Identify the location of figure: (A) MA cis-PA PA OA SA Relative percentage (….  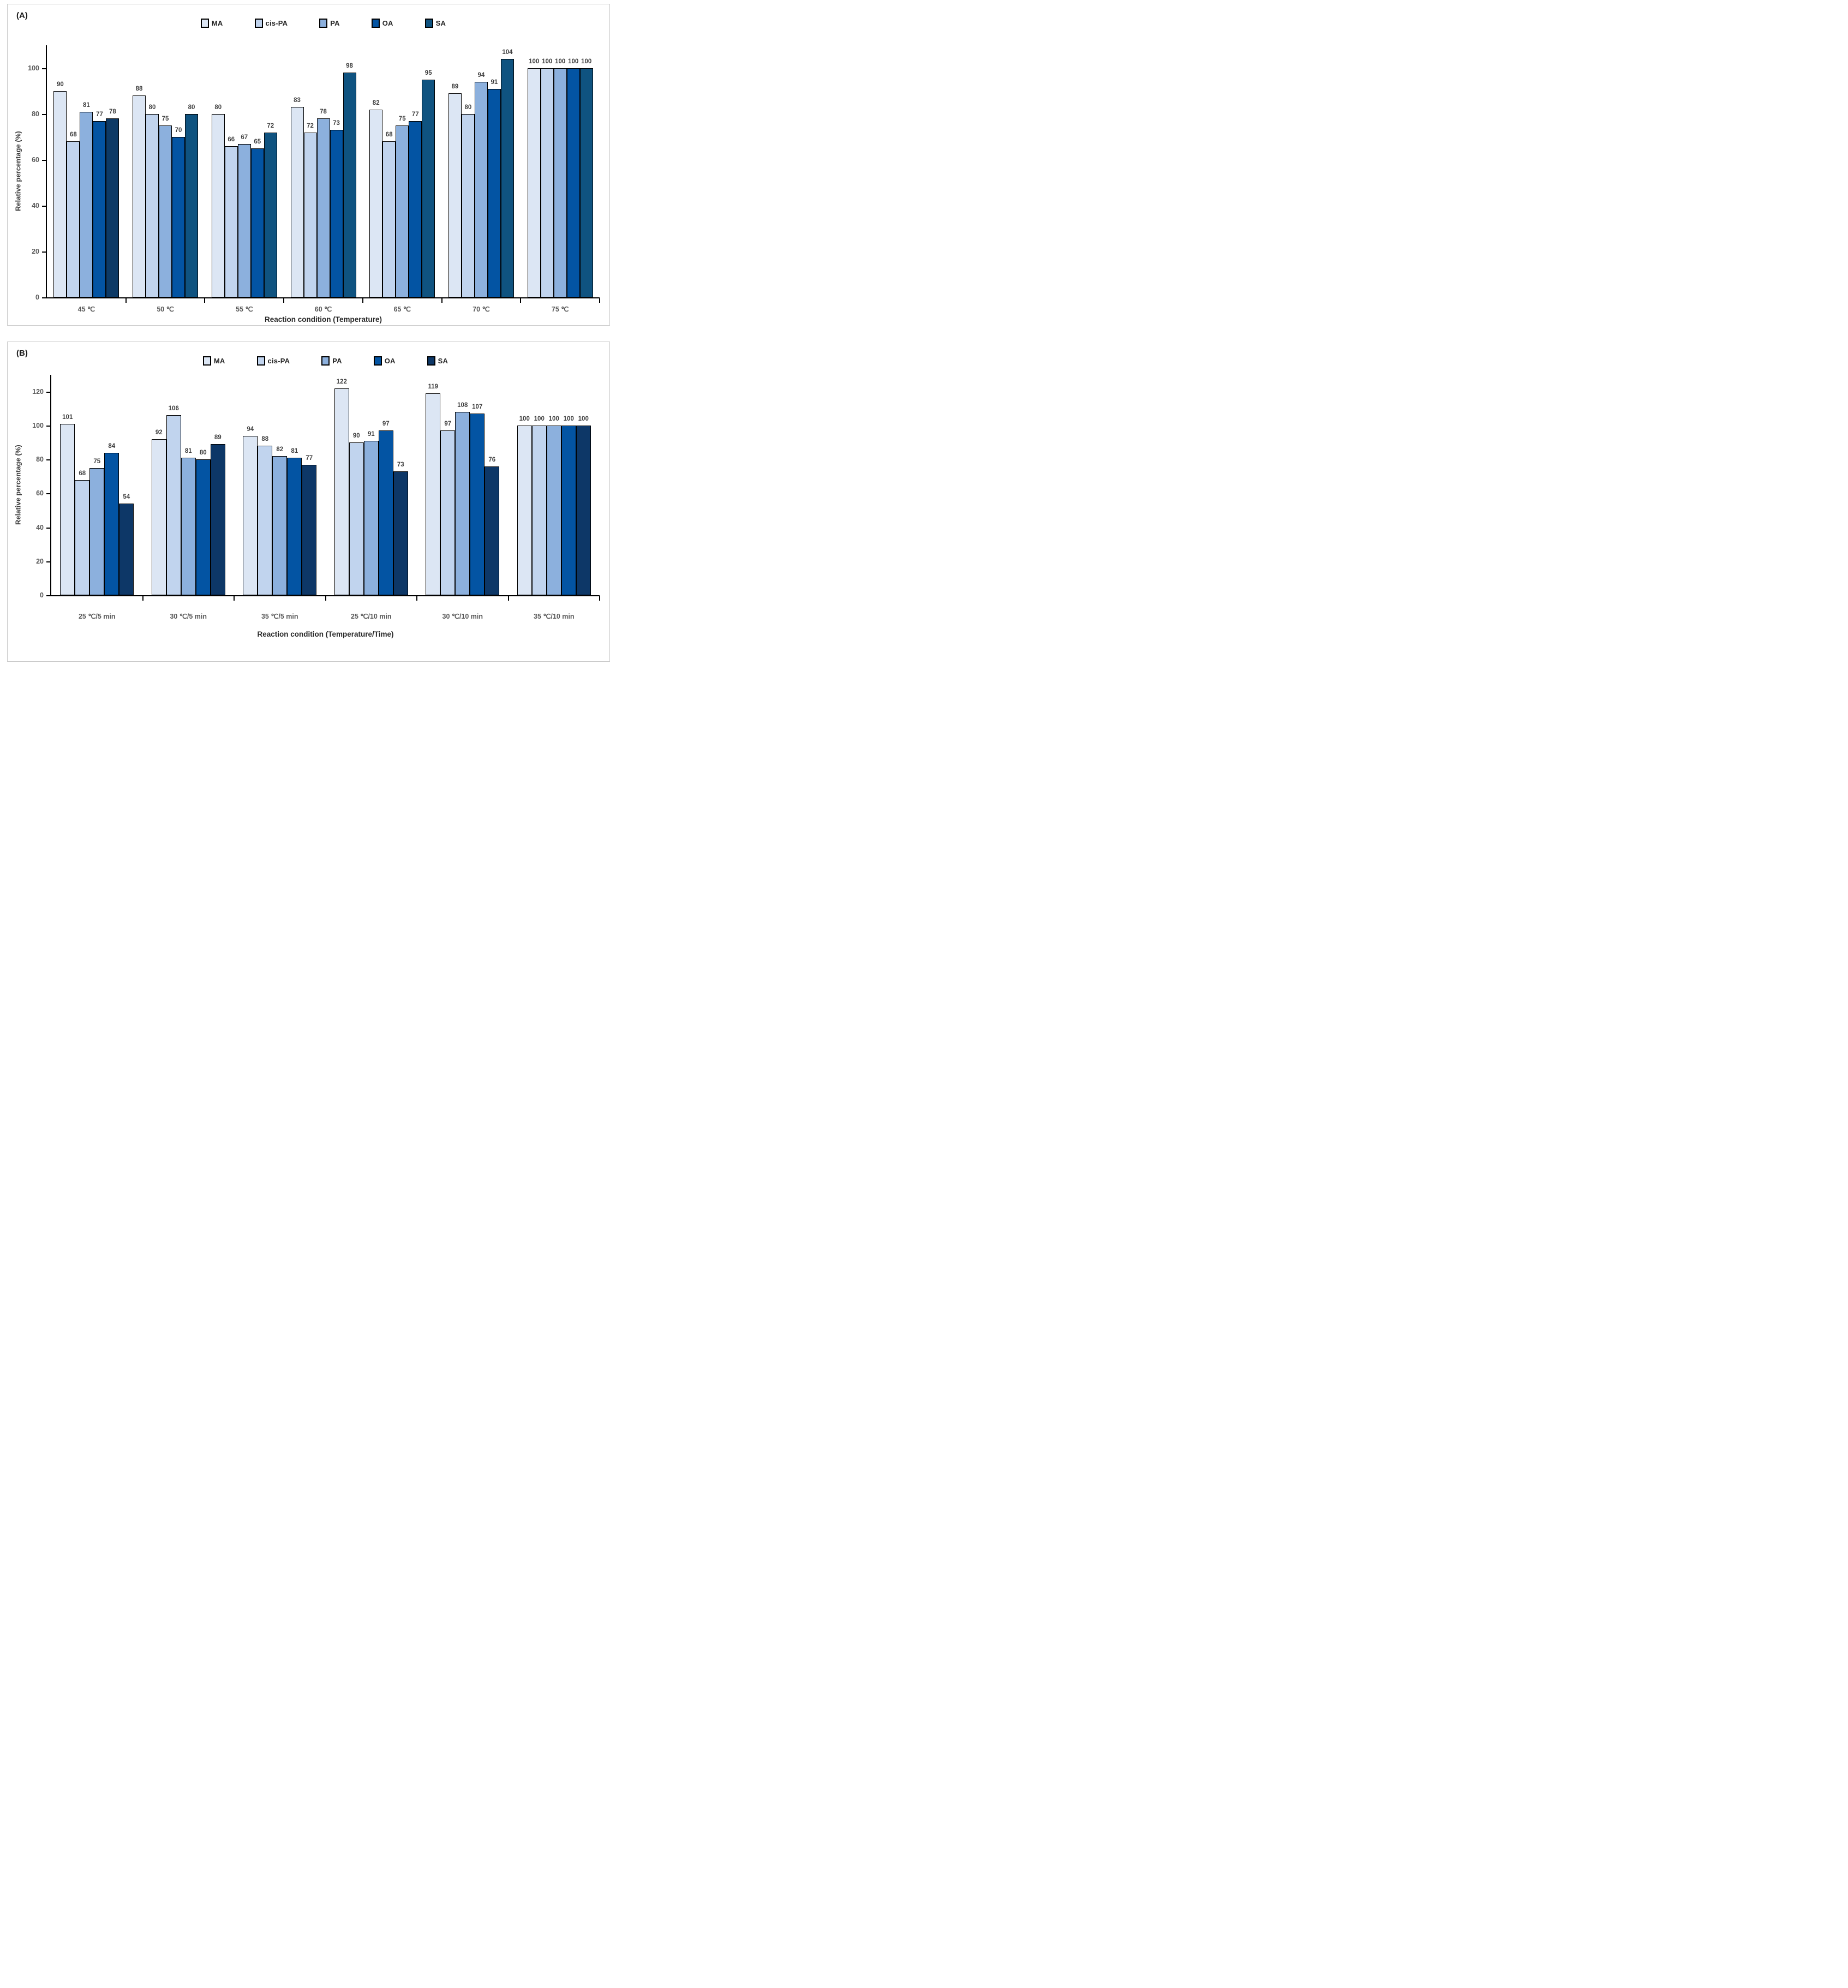
(308, 331).